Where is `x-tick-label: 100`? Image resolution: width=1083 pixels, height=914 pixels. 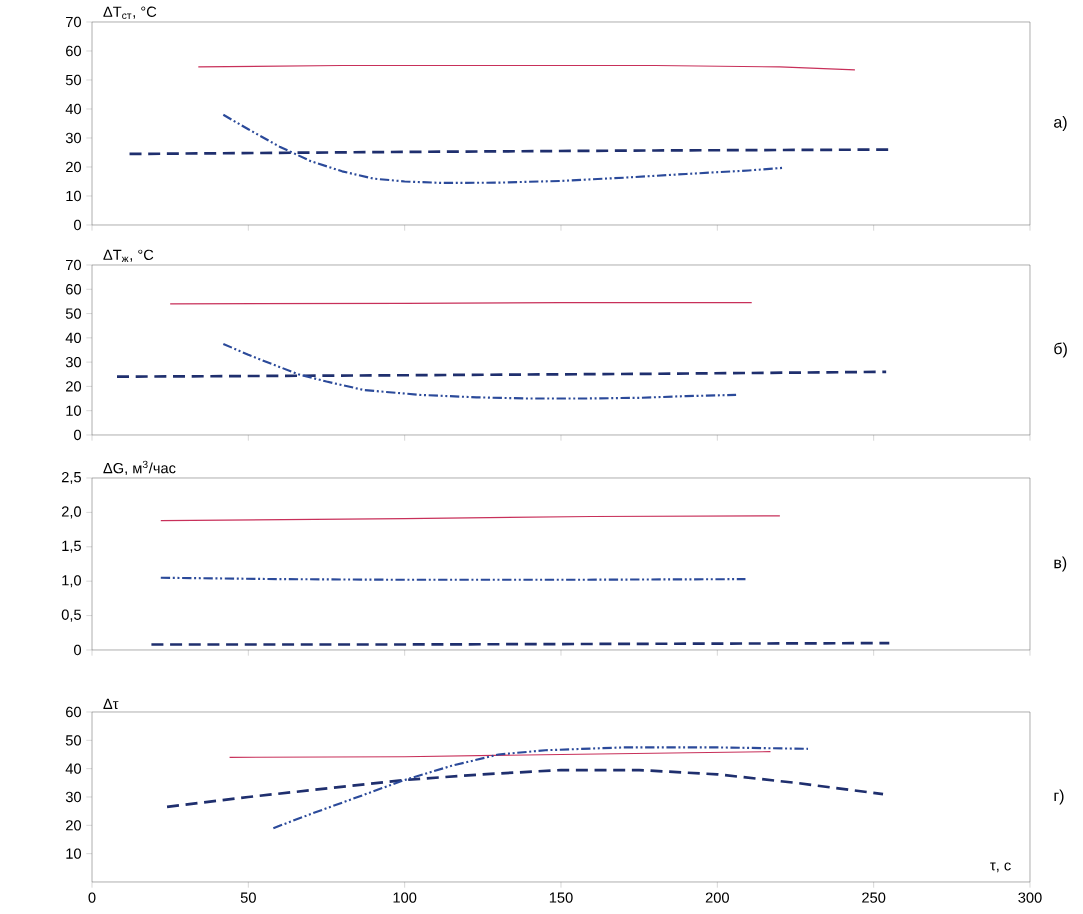
x-tick-label: 100 is located at coordinates (405, 897).